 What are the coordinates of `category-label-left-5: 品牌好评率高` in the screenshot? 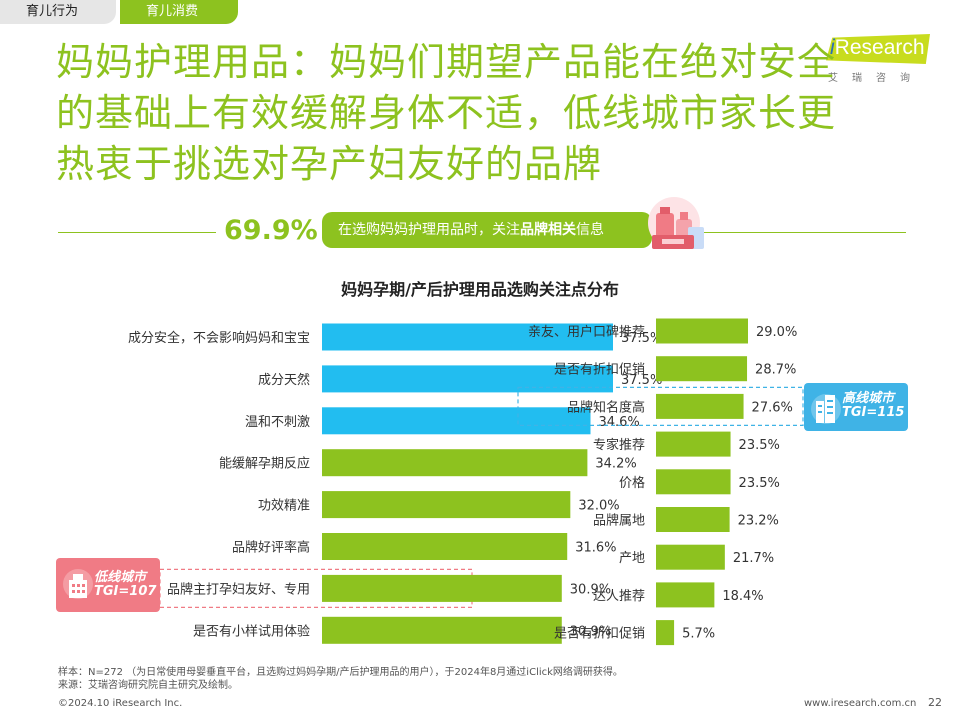 It's located at (271, 548).